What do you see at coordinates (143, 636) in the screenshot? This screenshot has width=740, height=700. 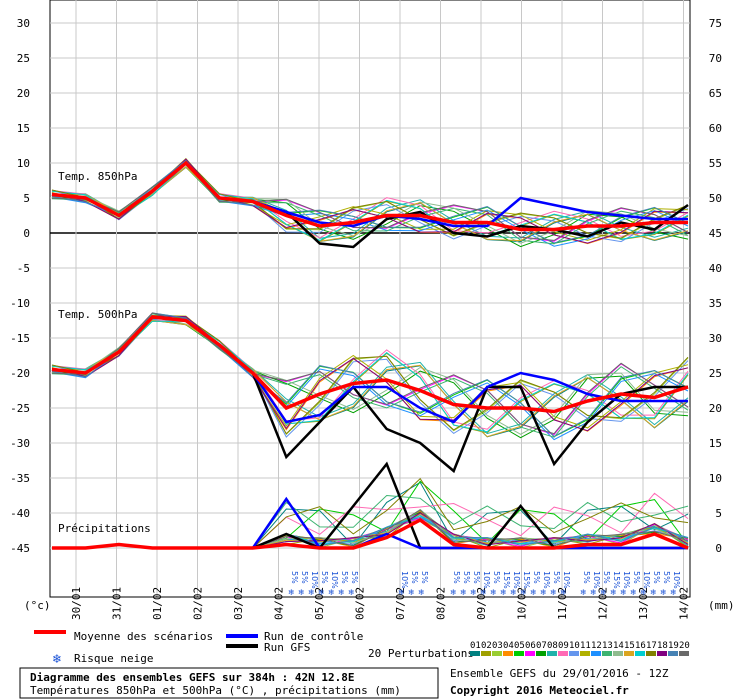 I see `legend-mean-label: Moyenne des scénarios` at bounding box center [143, 636].